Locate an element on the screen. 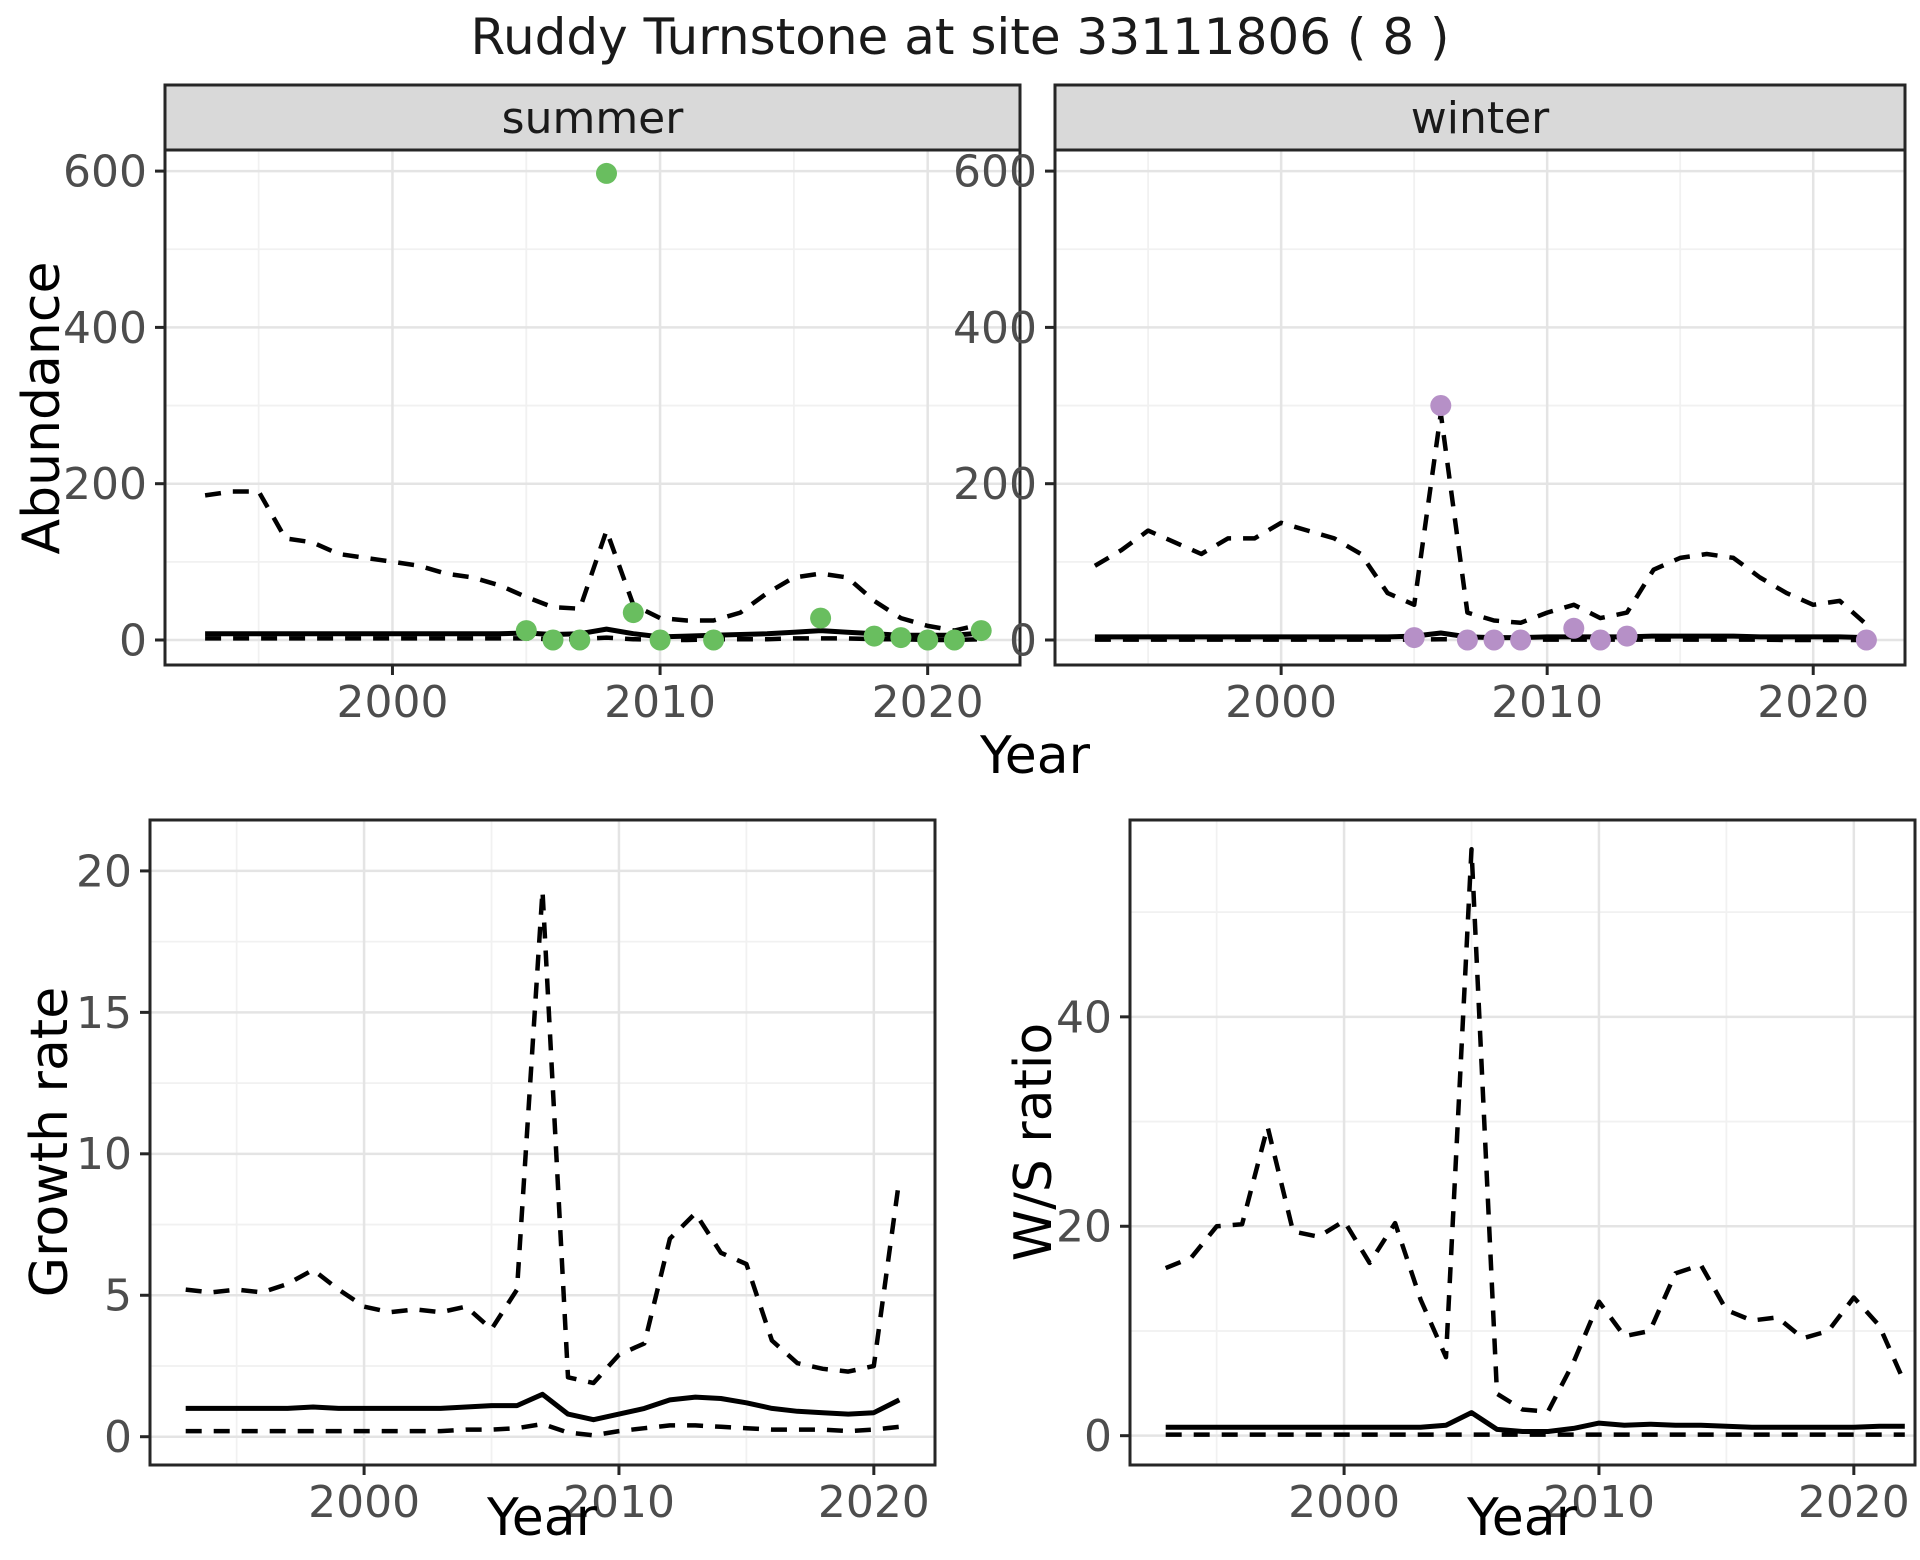 This screenshot has height=1560, width=1920. chart-title: Ruddy Turnstone at site 33111806 ( 8 ) is located at coordinates (960, 37).